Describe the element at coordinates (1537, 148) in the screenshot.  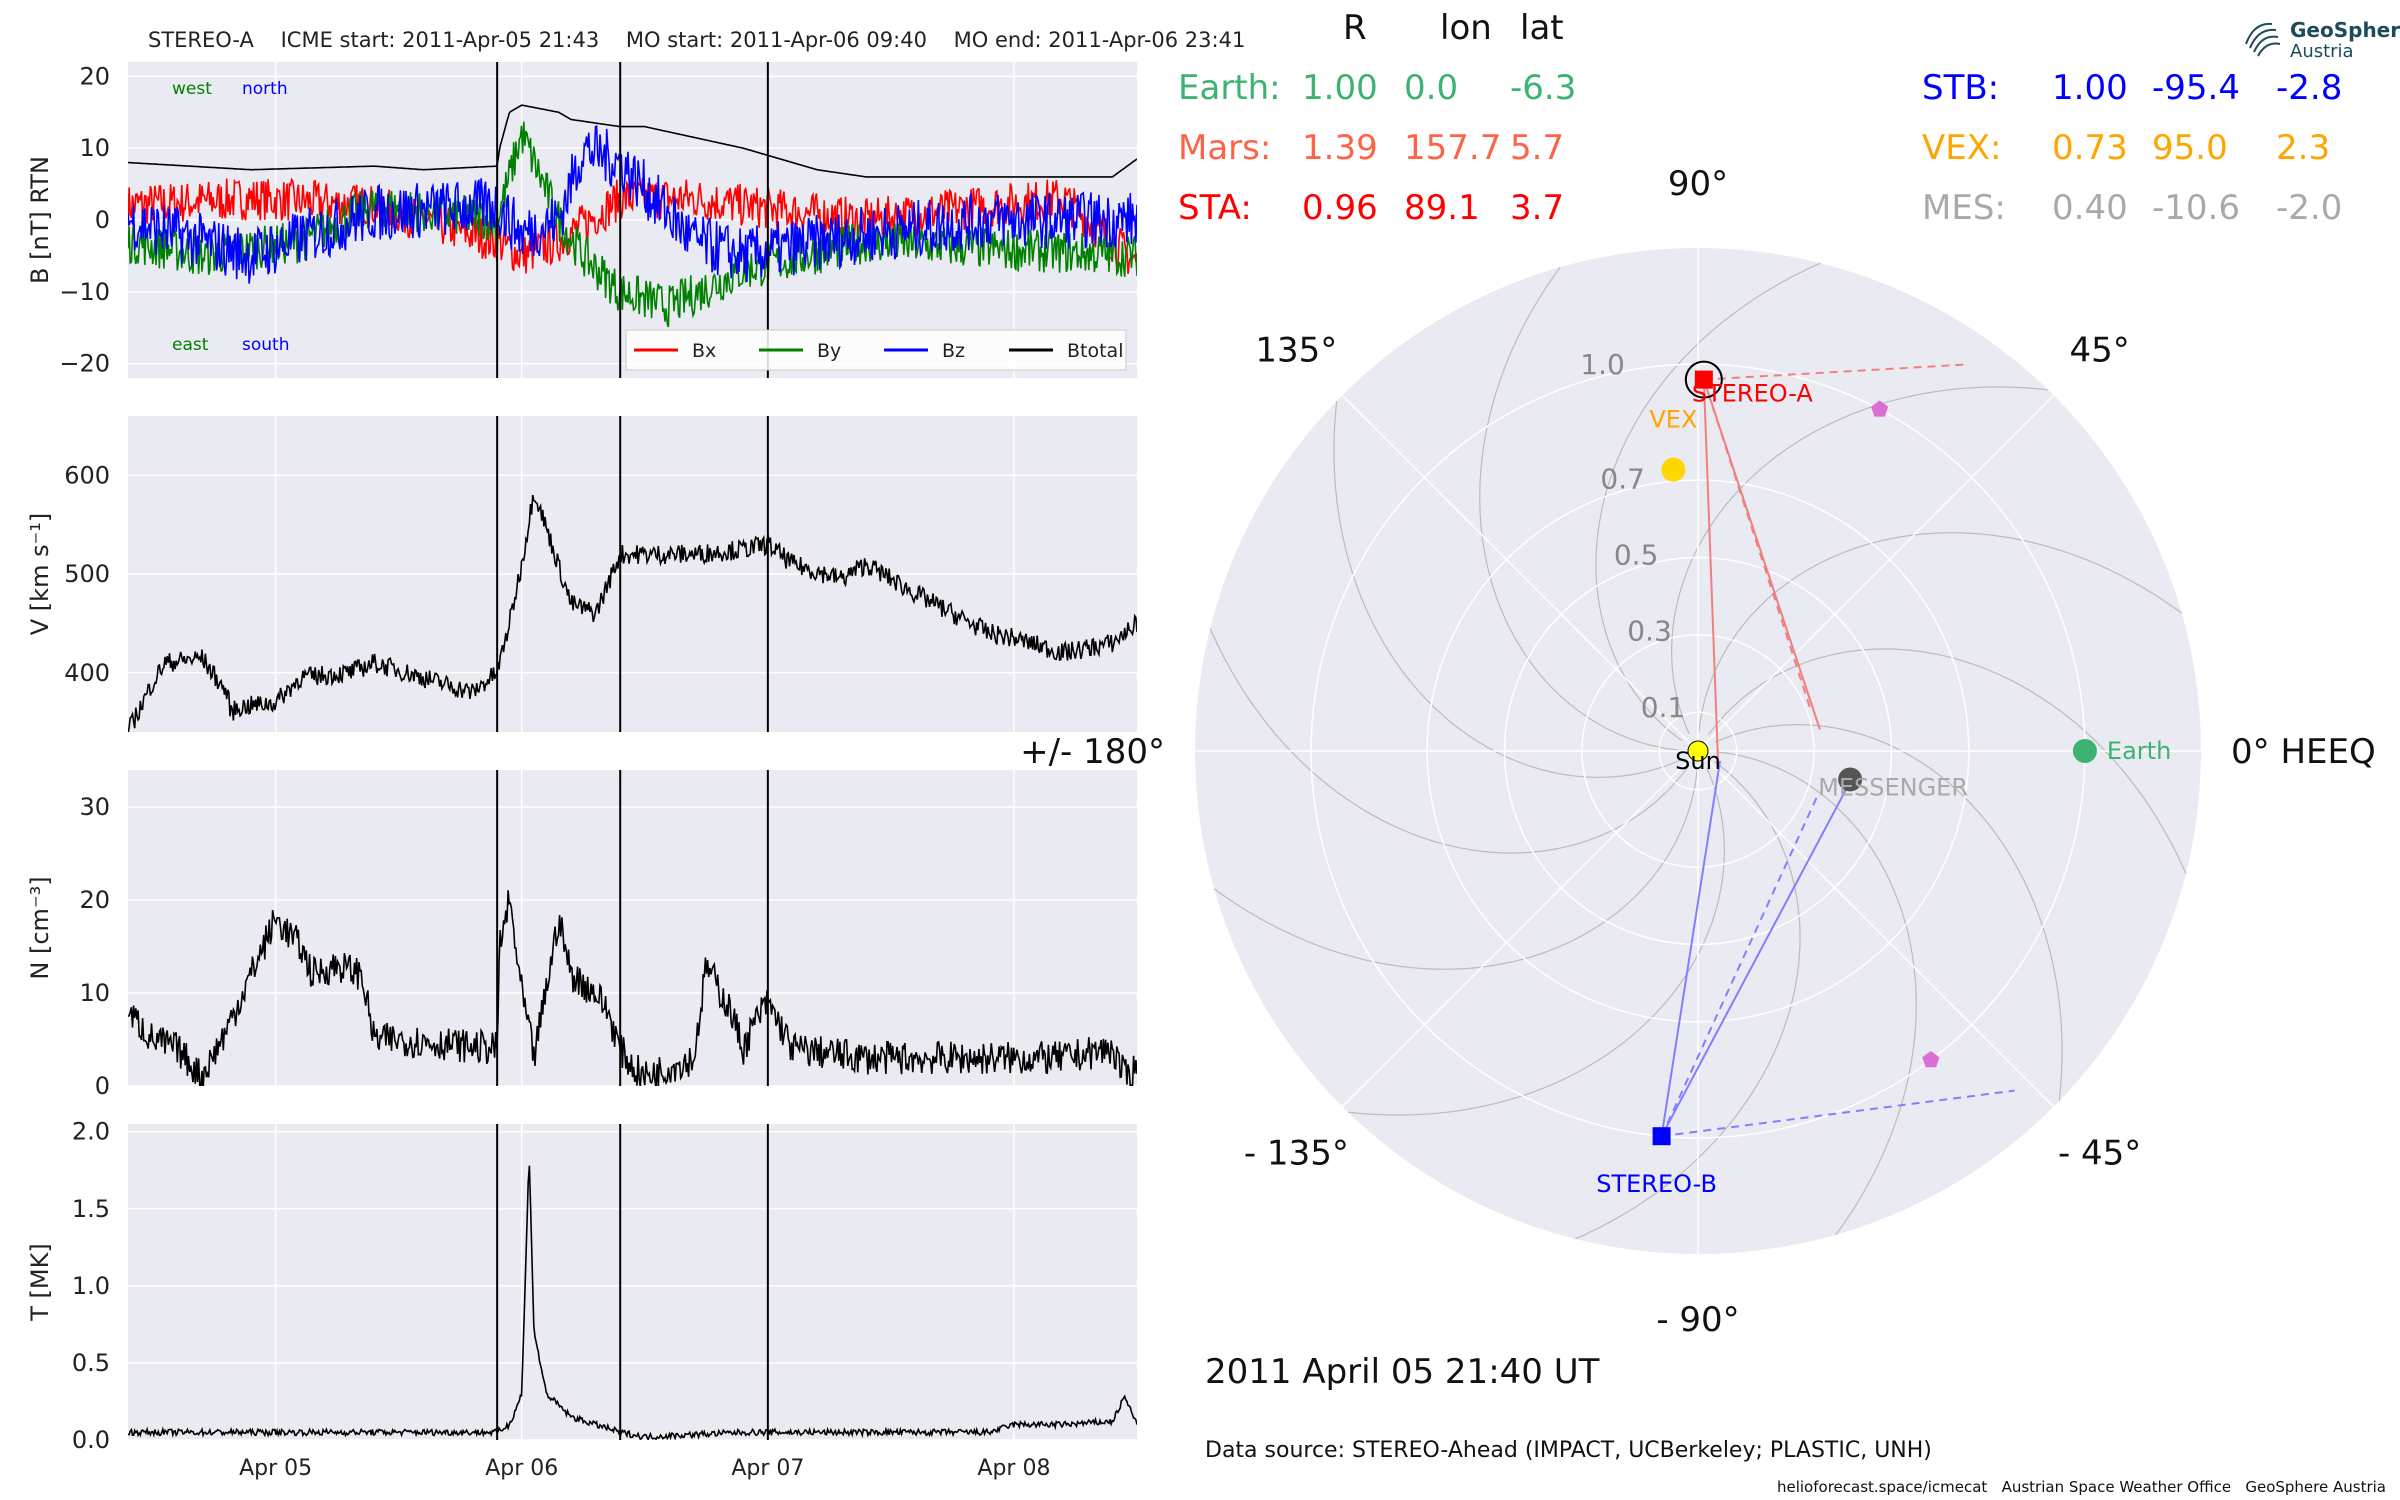
I see `row-lat-value: 5.7` at that location.